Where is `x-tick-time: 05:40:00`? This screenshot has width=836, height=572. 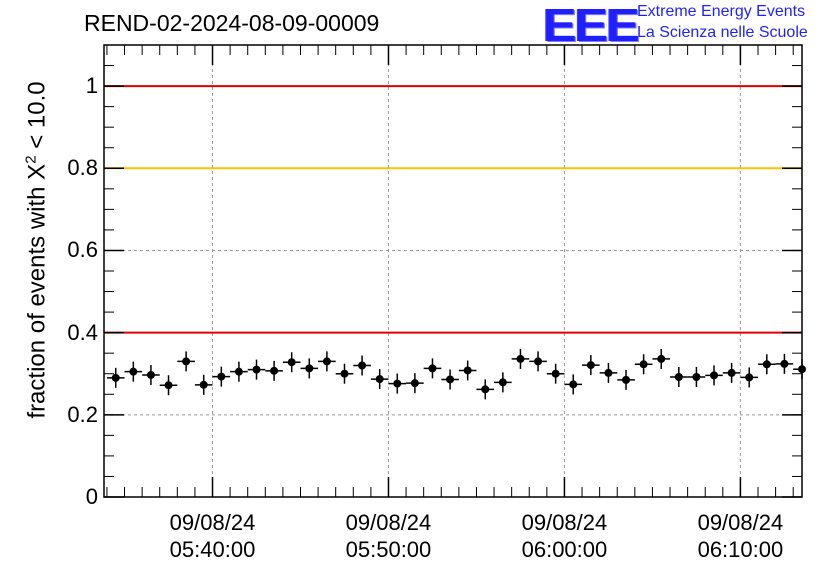
x-tick-time: 05:40:00 is located at coordinates (212, 549).